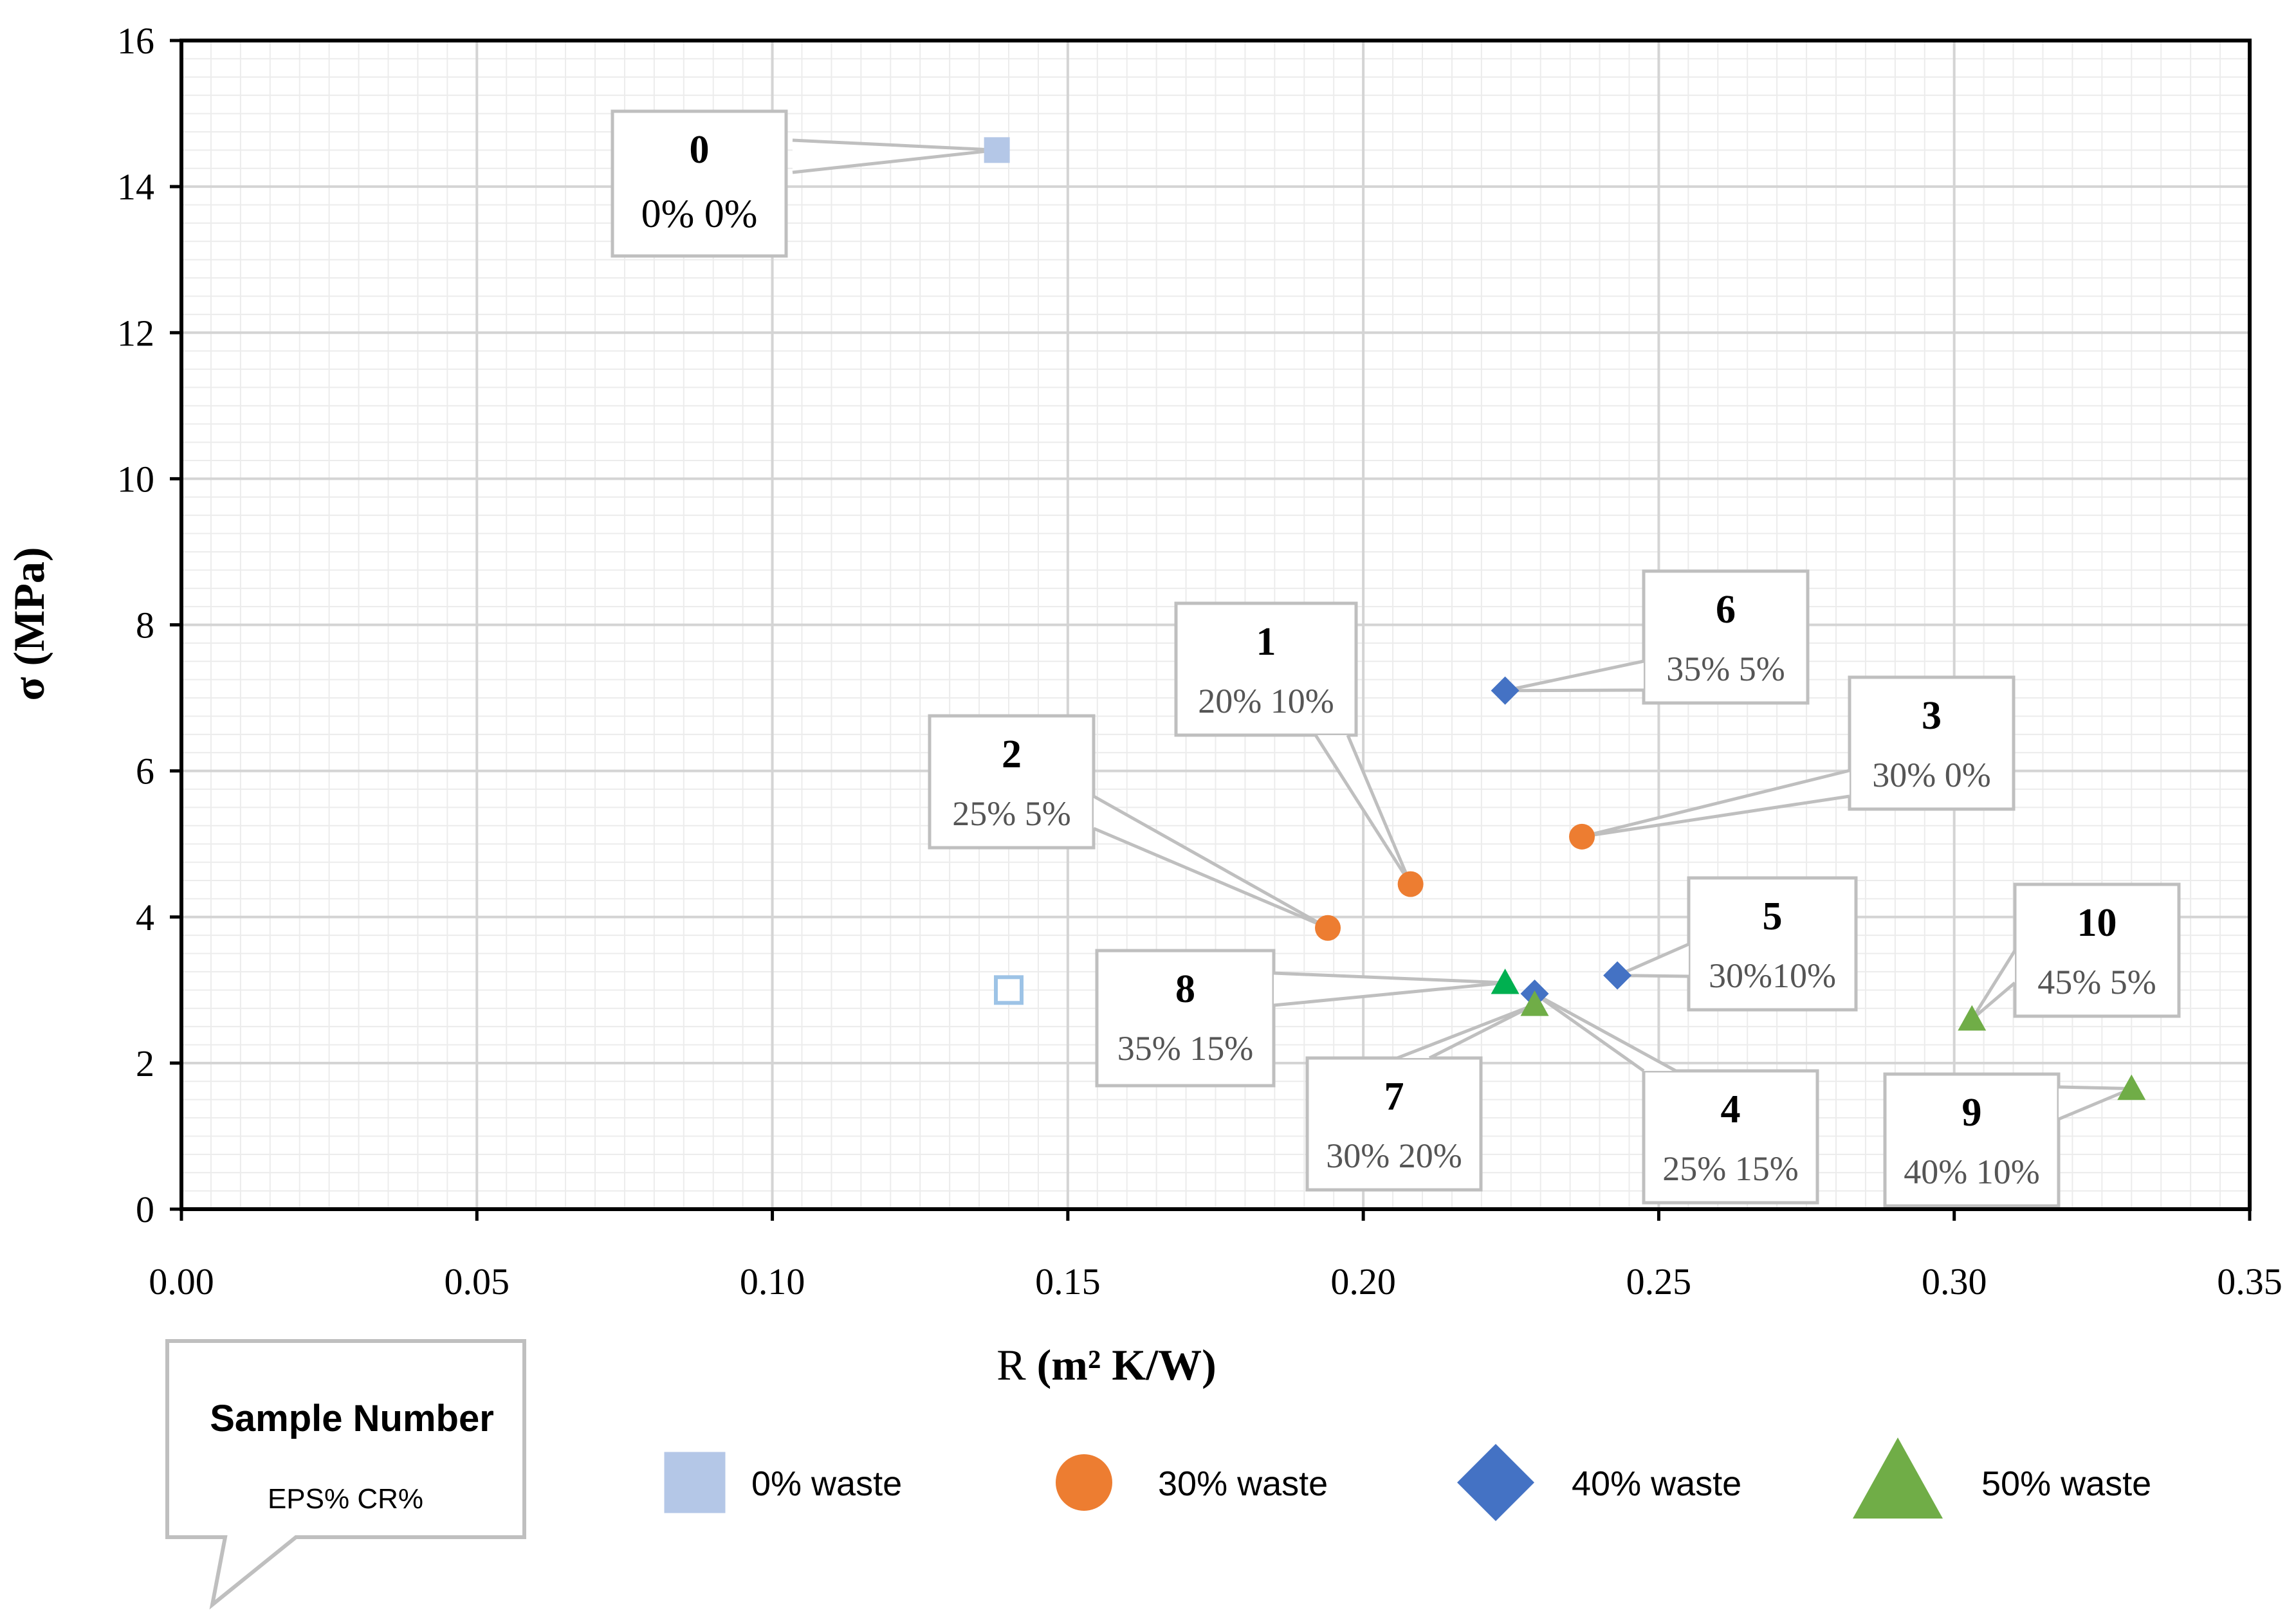  Describe the element at coordinates (1730, 1168) in the screenshot. I see `callout-composition: 25% 15%` at that location.